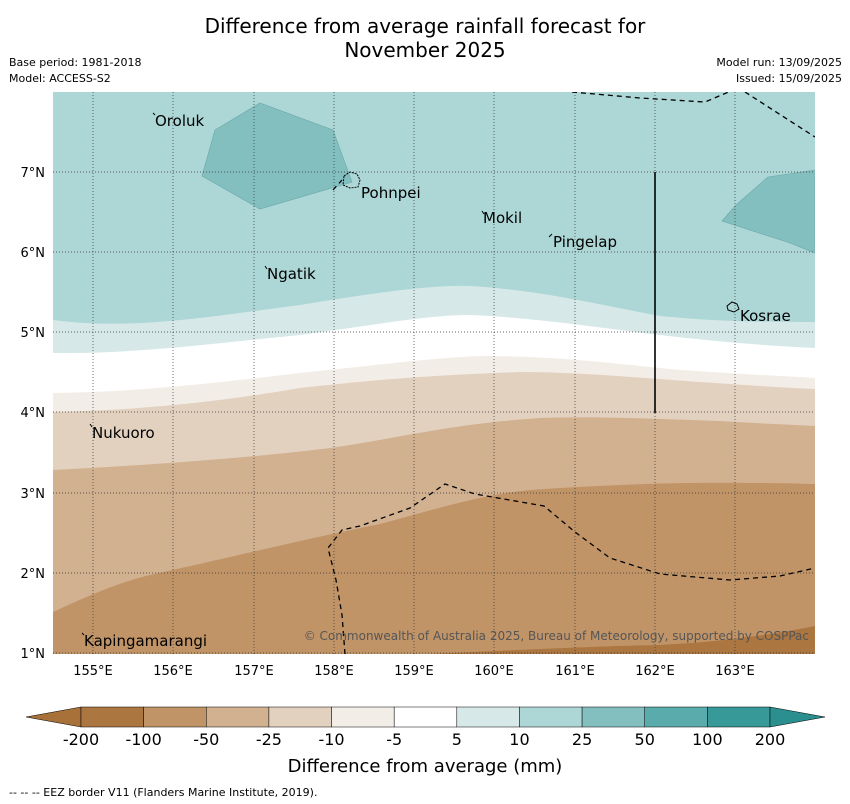 Image resolution: width=850 pixels, height=804 pixels. What do you see at coordinates (394, 739) in the screenshot?
I see `legend-tick-label: -5` at bounding box center [394, 739].